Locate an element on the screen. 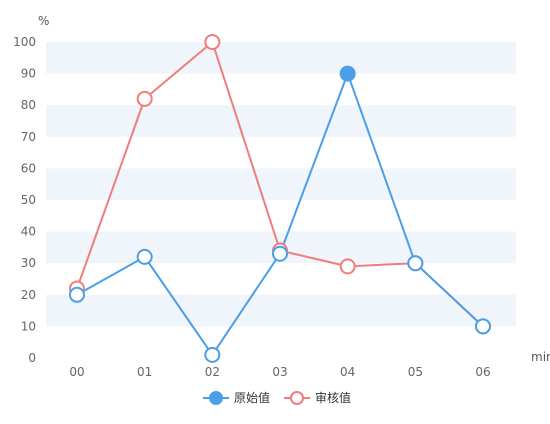 The width and height of the screenshot is (550, 424). x-axis-unit-label: min is located at coordinates (540, 357).